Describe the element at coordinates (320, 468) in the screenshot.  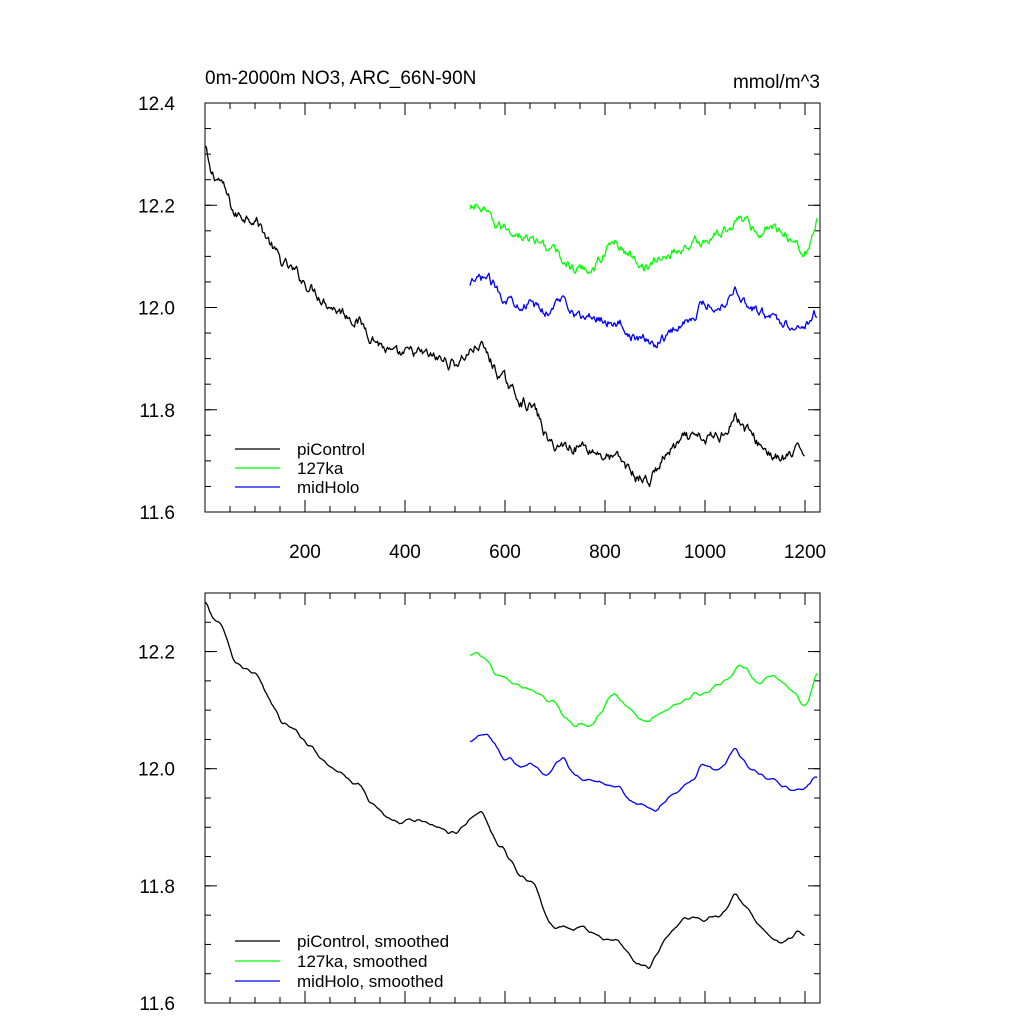
I see `legend-label: 127ka` at that location.